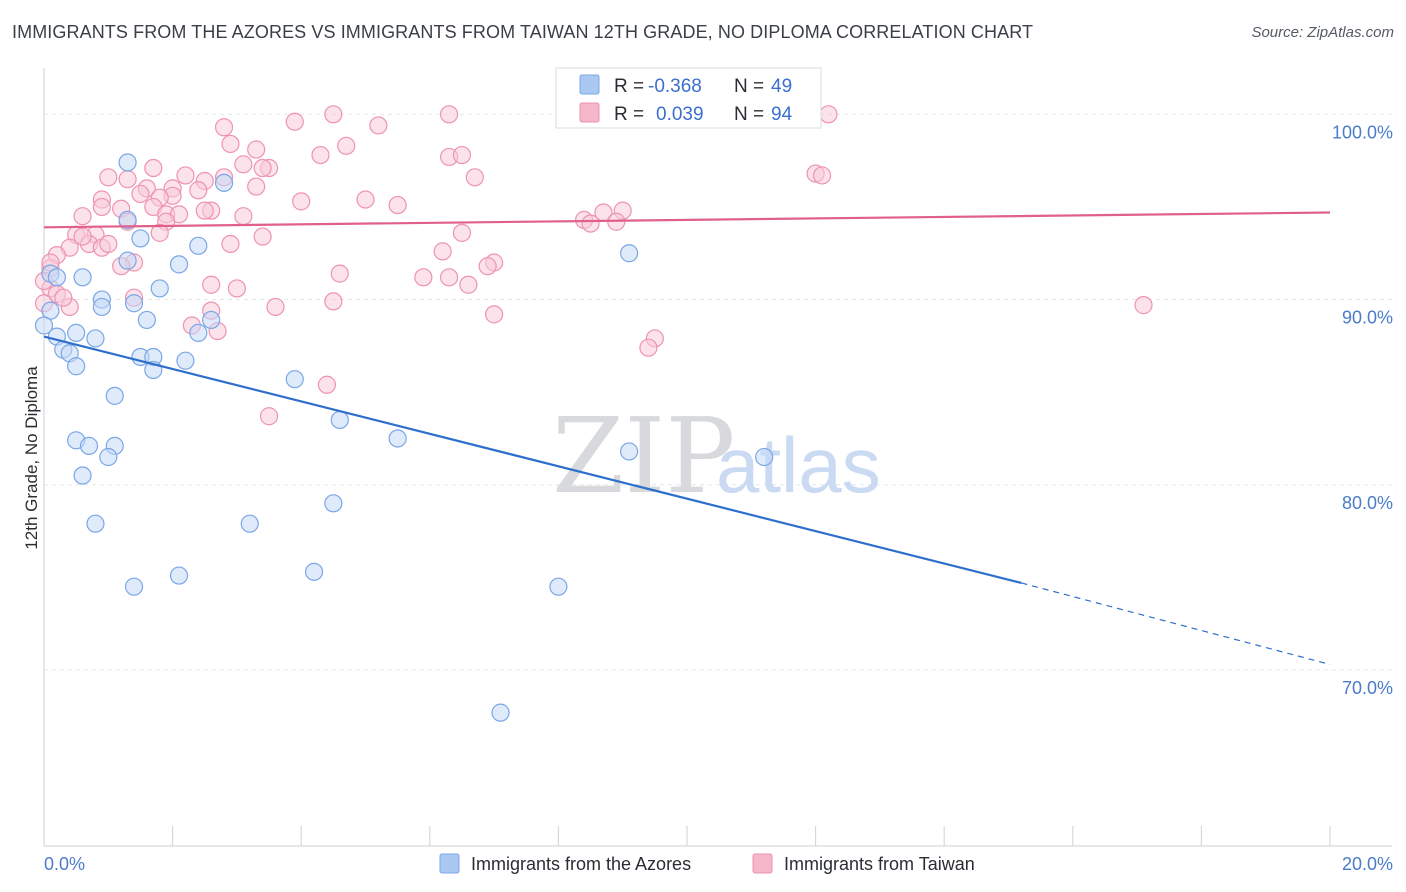 The image size is (1406, 892). Describe the element at coordinates (449, 863) in the screenshot. I see `bottom-legend-swatch-azores` at that location.